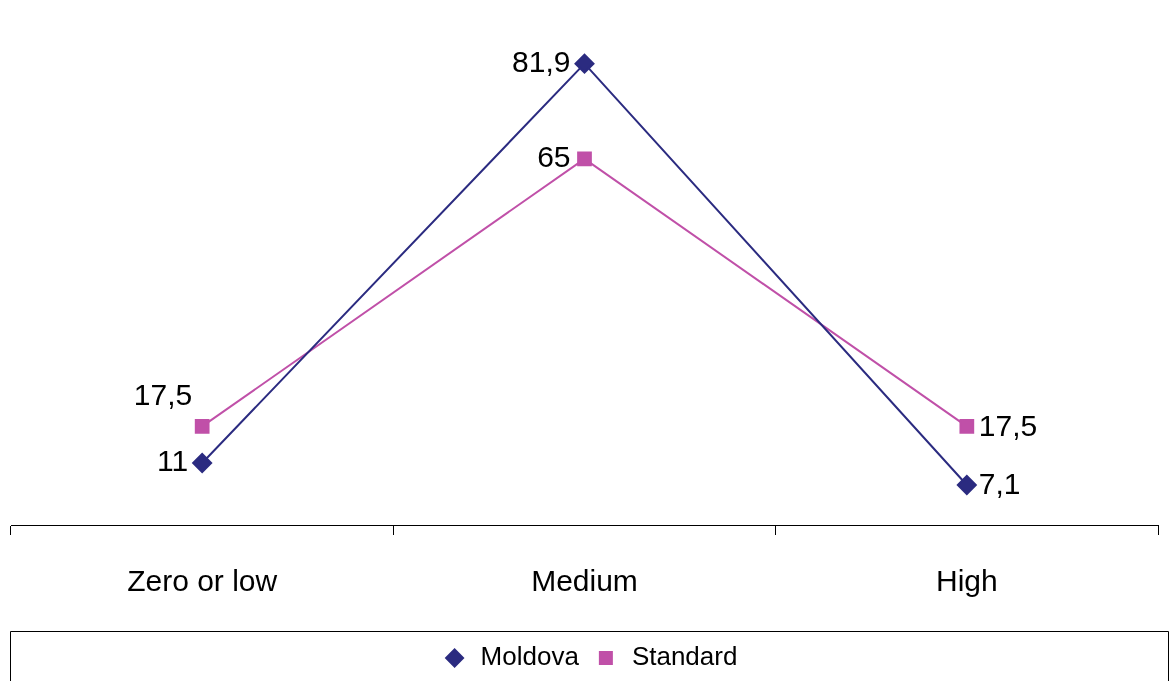 The height and width of the screenshot is (681, 1169). I want to click on x-tick-label: Zero or low, so click(202, 581).